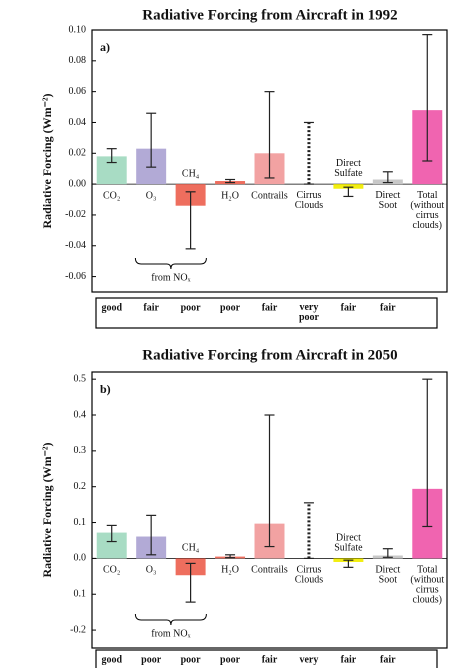  I want to click on y-tick-label: -0.02, so click(75, 214).